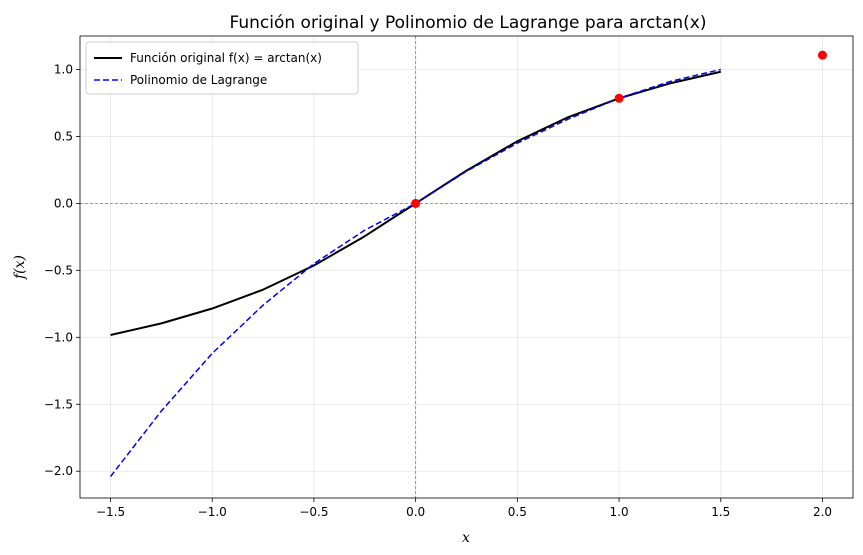 The width and height of the screenshot is (863, 555). Describe the element at coordinates (63, 69) in the screenshot. I see `y-tick-label: 1.0` at that location.